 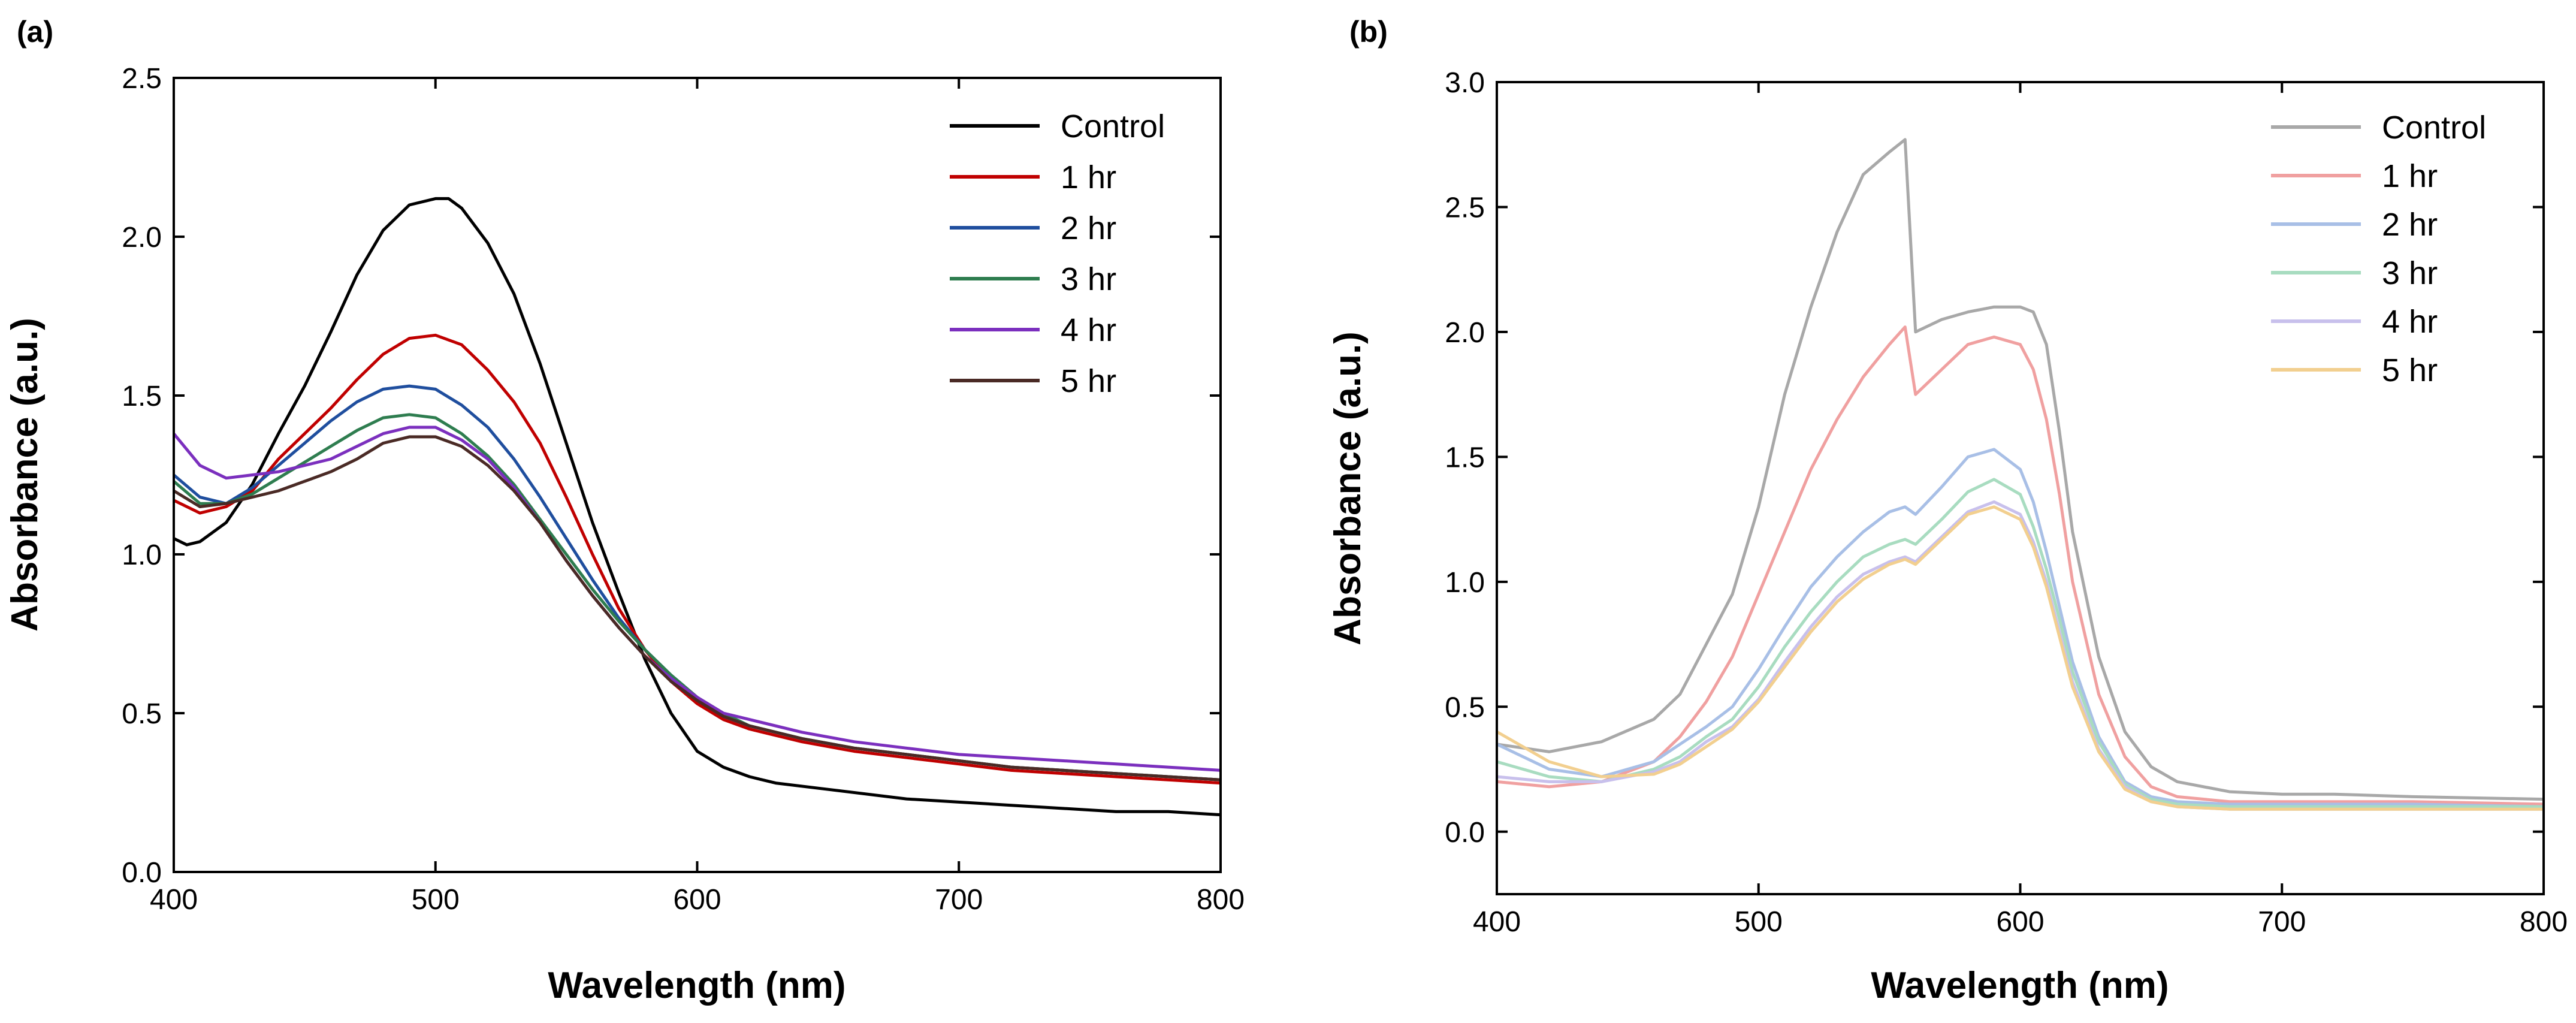 I want to click on panel-label: (b), so click(x=1369, y=32).